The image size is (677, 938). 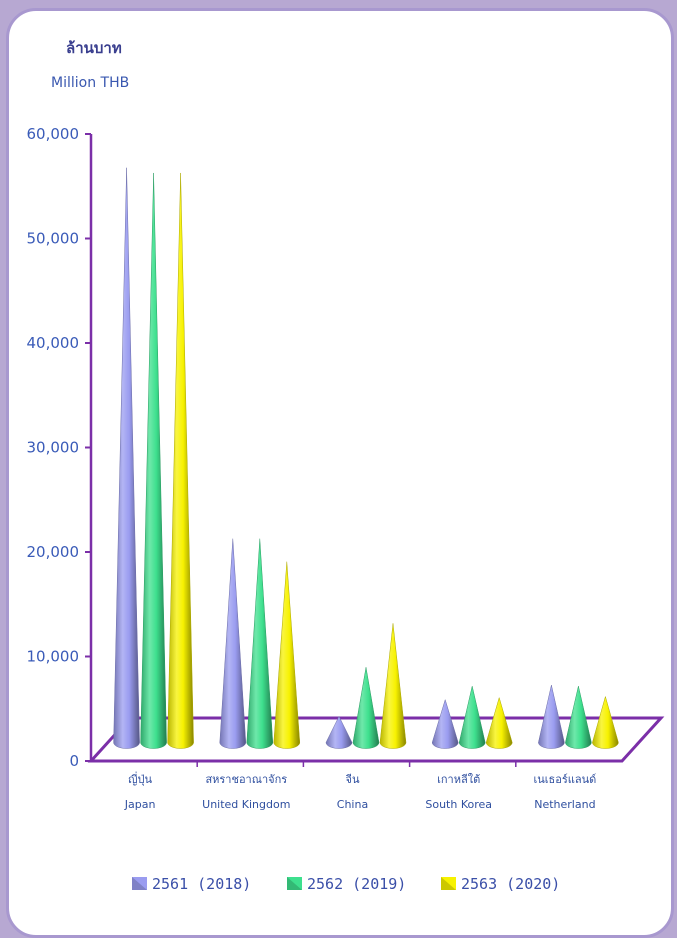 What do you see at coordinates (140, 778) in the screenshot?
I see `category-label-th: ญี่ปุ่น` at bounding box center [140, 778].